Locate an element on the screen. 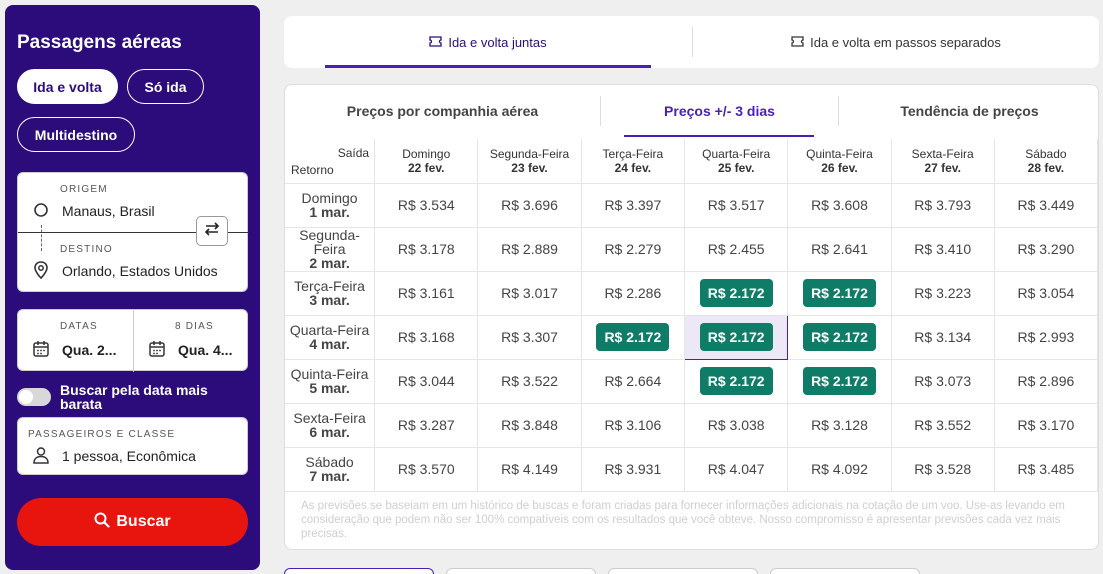 The image size is (1103, 574). return-row-header: Domingo 1 mar. is located at coordinates (330, 205).